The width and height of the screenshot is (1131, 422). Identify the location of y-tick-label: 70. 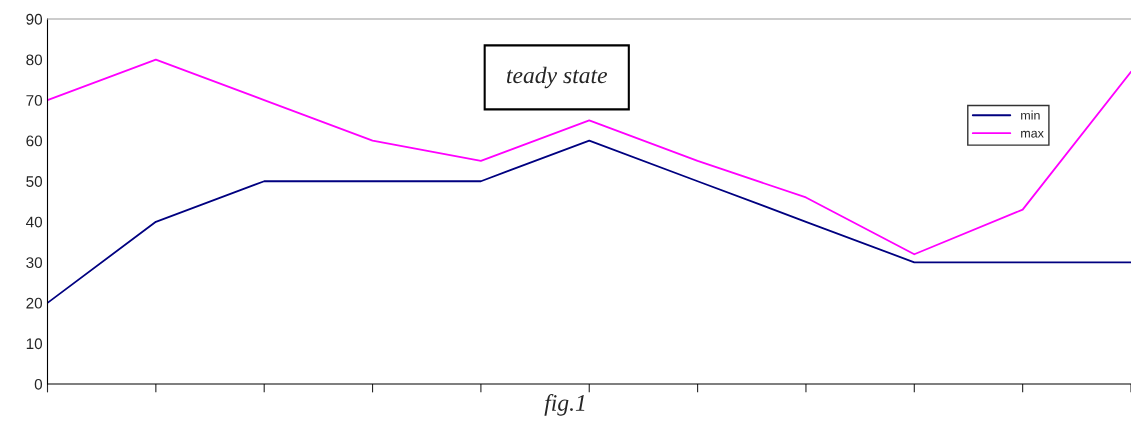
(34, 100).